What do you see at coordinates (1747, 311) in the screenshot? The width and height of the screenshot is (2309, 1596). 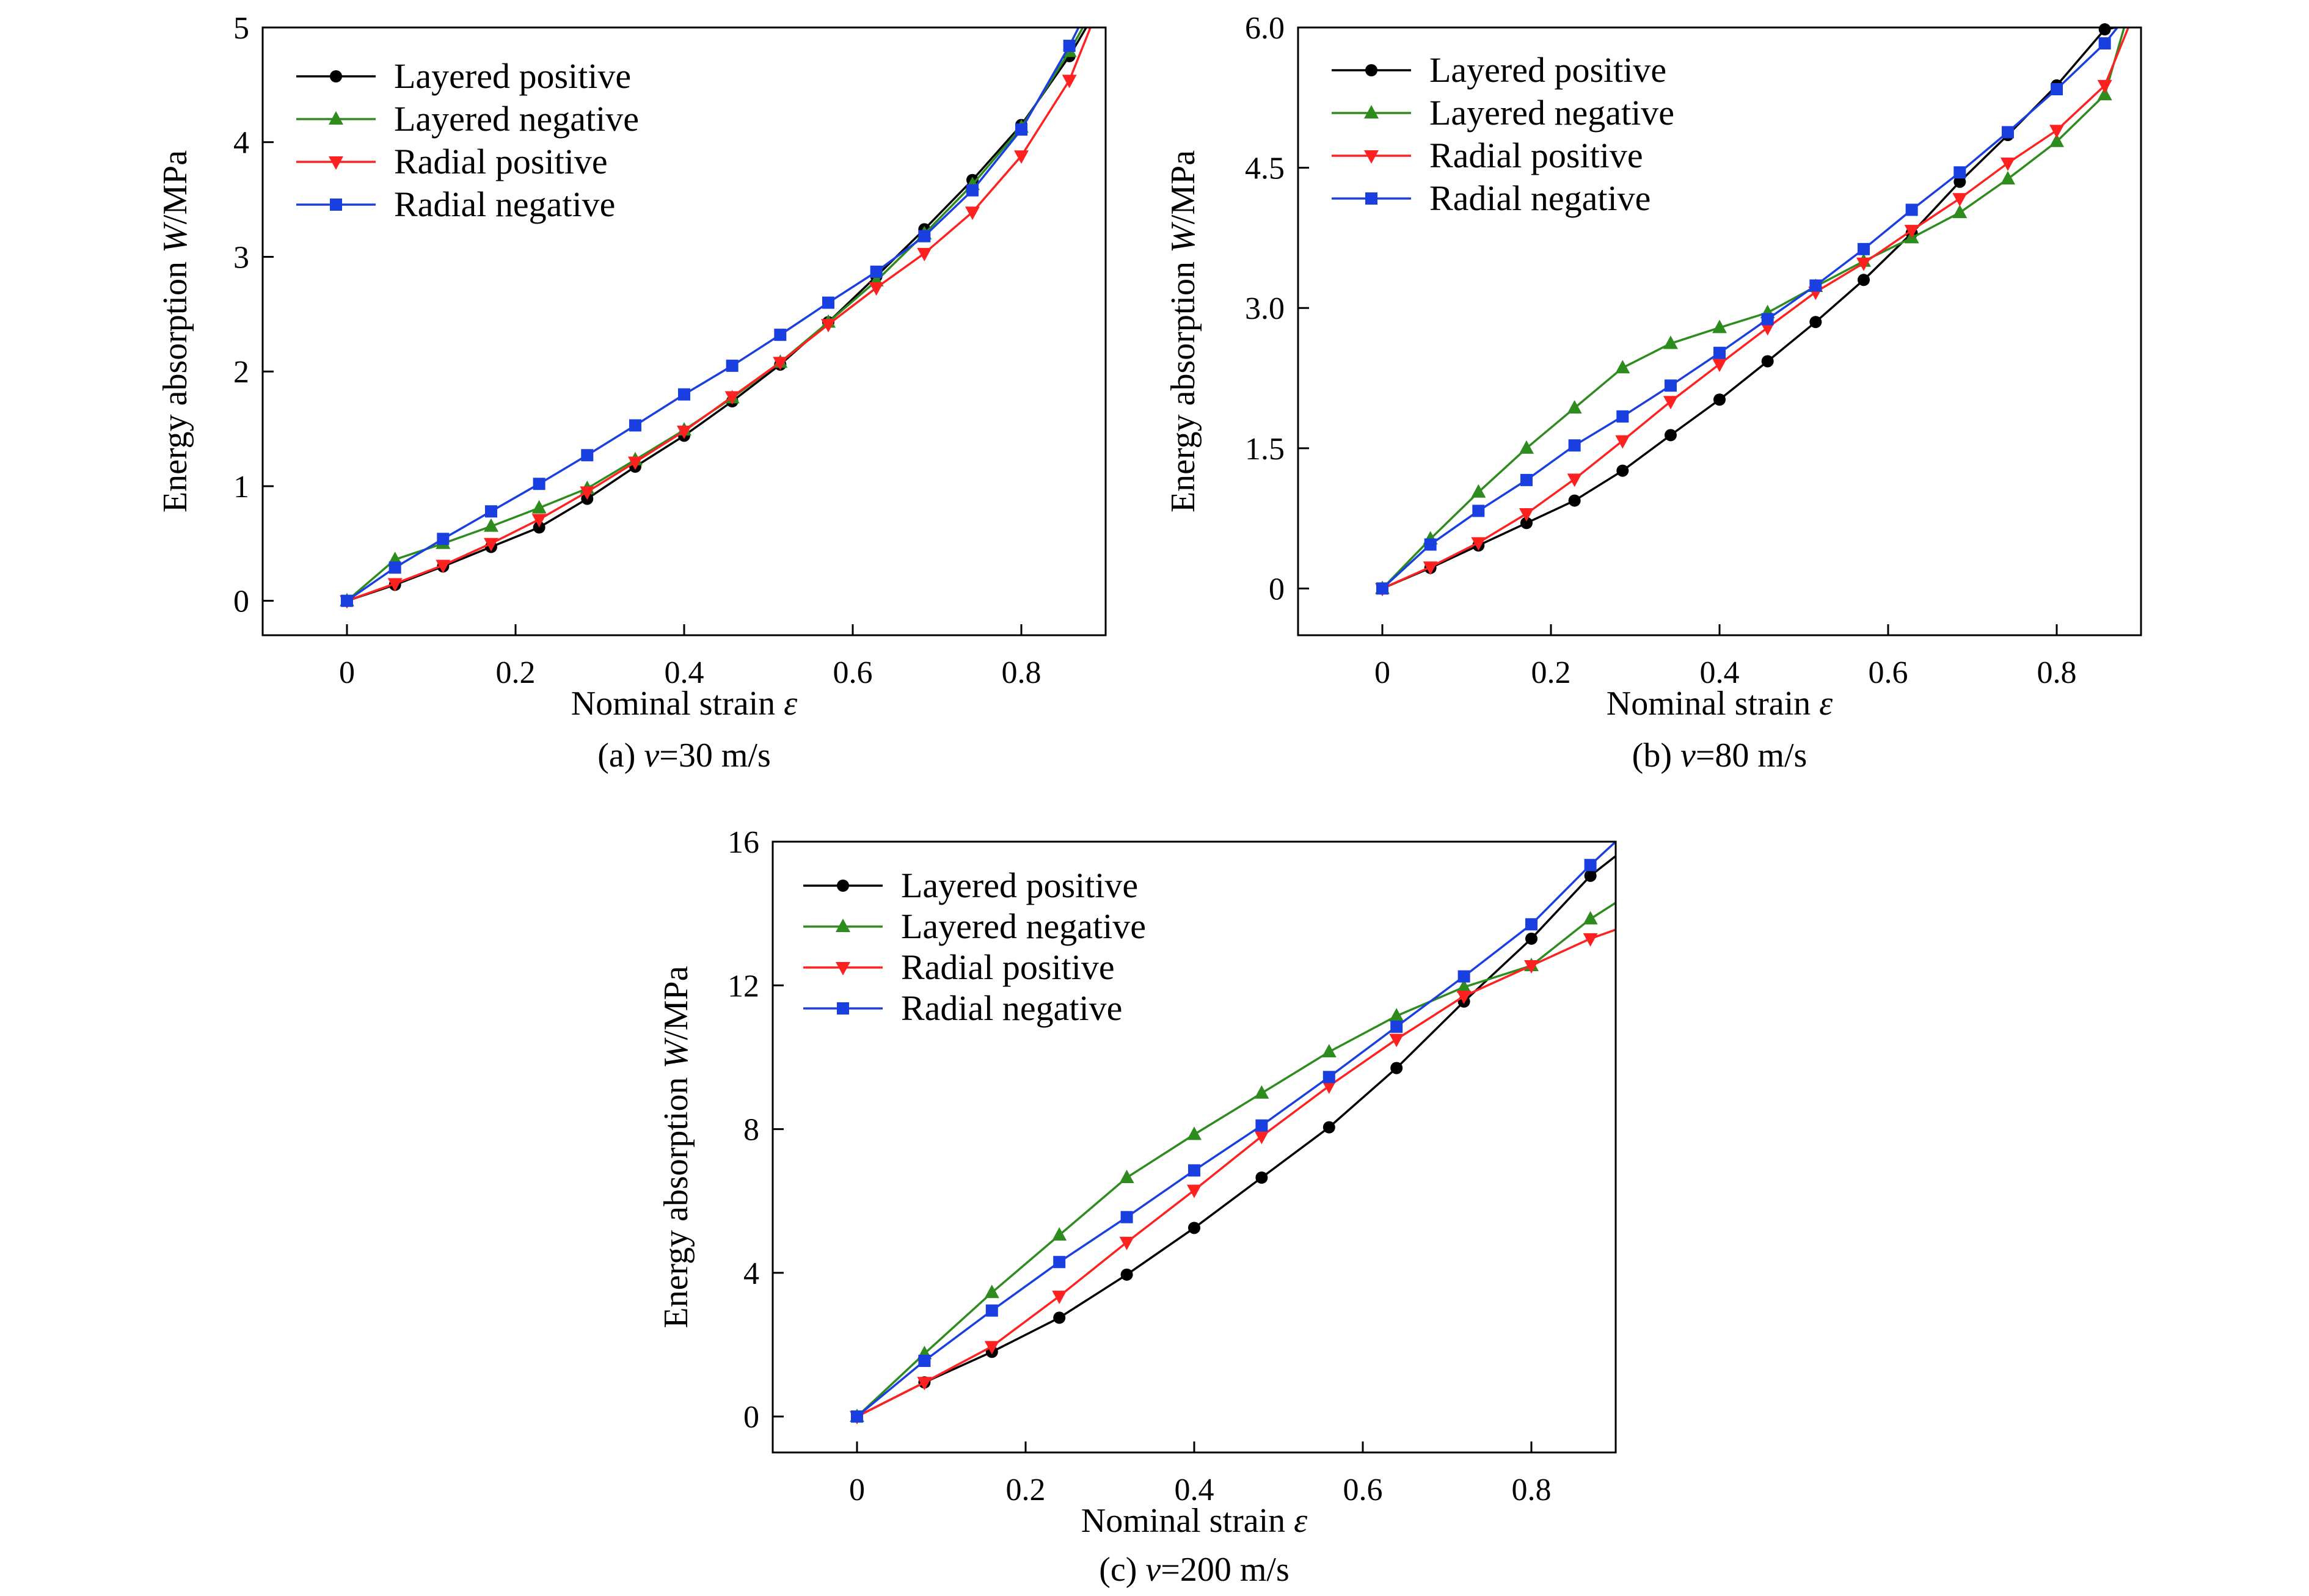 I see `series-square` at bounding box center [1747, 311].